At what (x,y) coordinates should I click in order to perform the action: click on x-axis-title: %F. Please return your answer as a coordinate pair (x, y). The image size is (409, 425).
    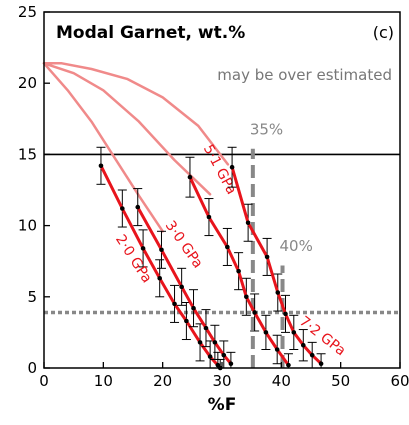
    Looking at the image, I should click on (222, 405).